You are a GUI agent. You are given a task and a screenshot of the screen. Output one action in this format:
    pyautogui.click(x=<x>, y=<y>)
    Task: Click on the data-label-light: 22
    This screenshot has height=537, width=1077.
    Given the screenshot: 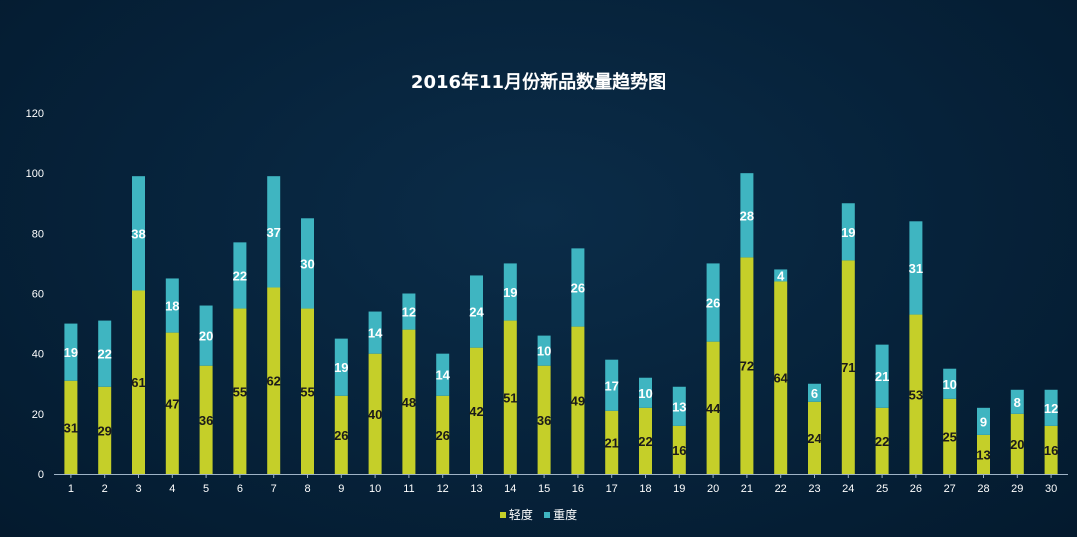 What is the action you would take?
    pyautogui.click(x=882, y=441)
    